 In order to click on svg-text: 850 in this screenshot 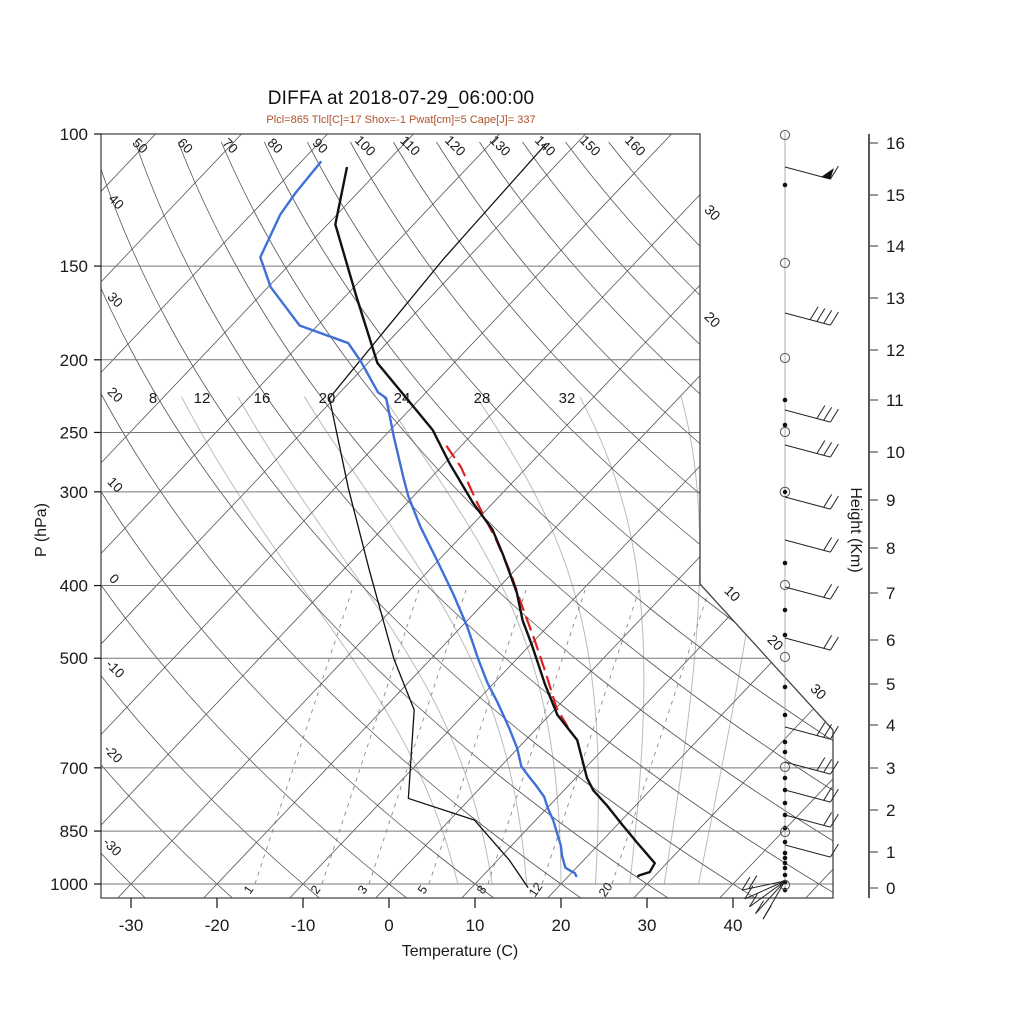, I will do `click(74, 831)`.